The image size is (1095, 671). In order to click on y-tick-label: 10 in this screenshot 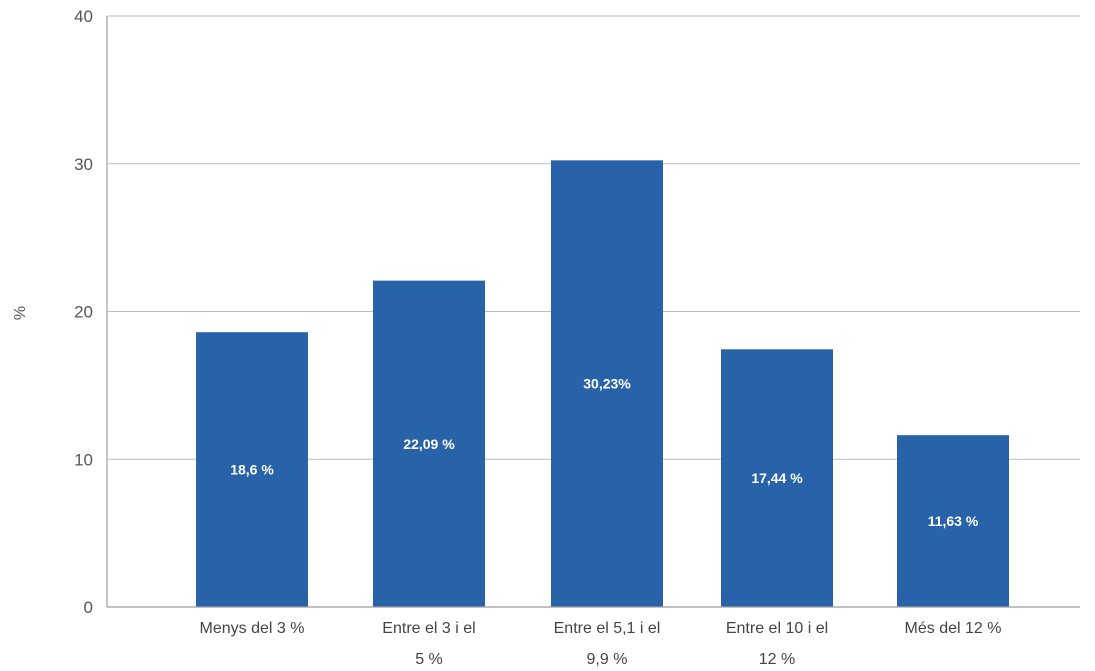, I will do `click(83, 459)`.